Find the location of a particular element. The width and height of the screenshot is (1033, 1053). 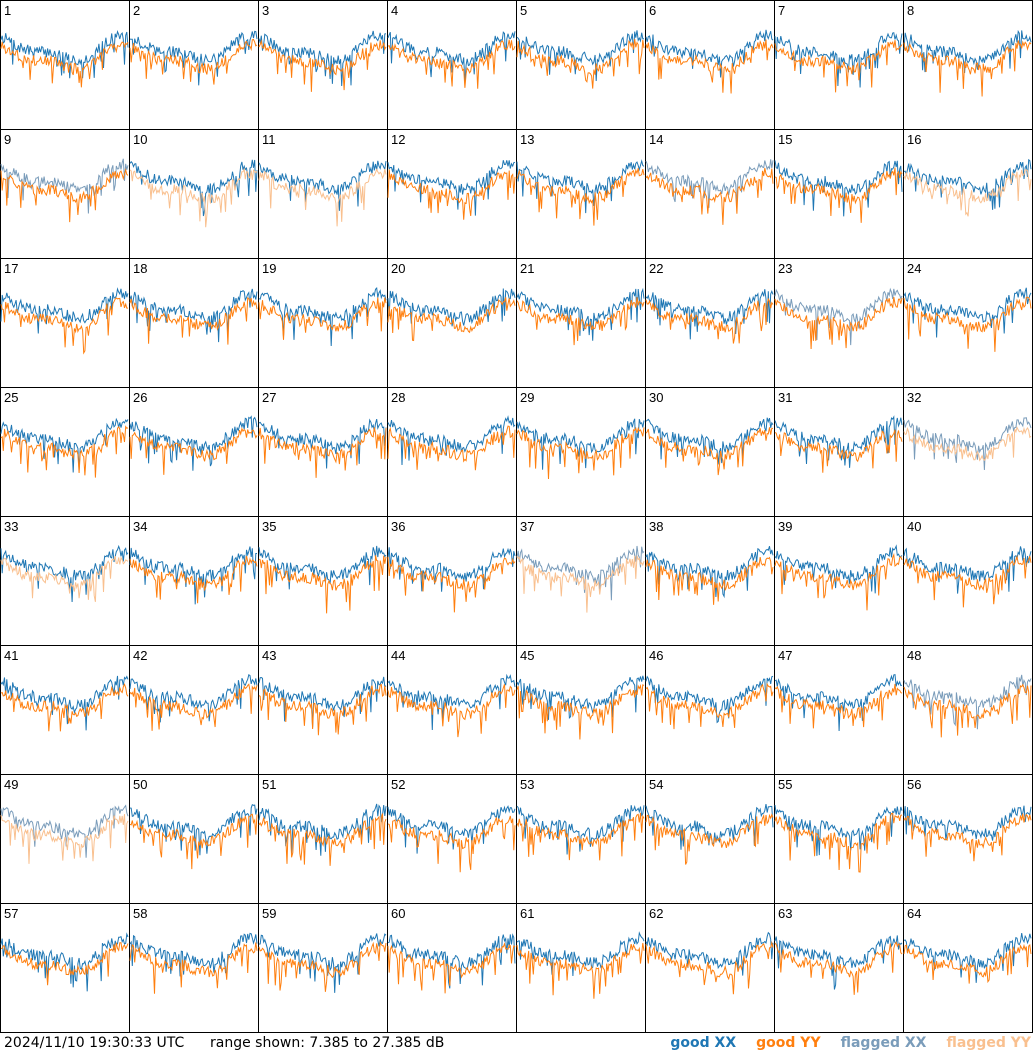

panel-35: 35 is located at coordinates (323, 581).